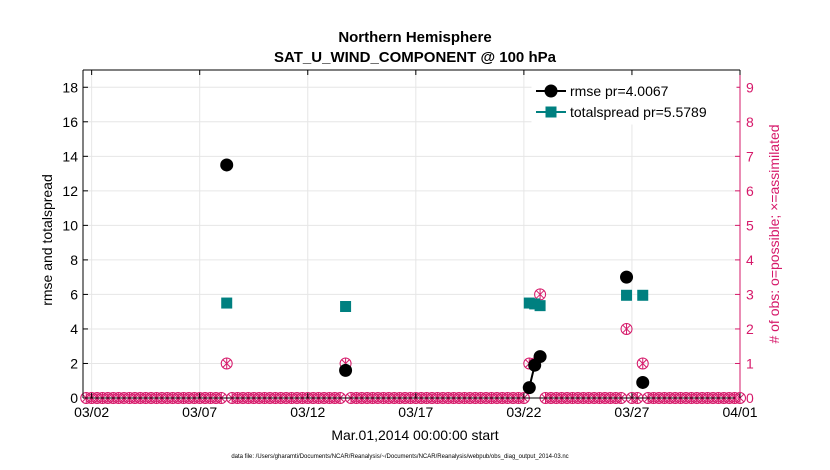  I want to click on y-tick-label: 0, so click(74, 398).